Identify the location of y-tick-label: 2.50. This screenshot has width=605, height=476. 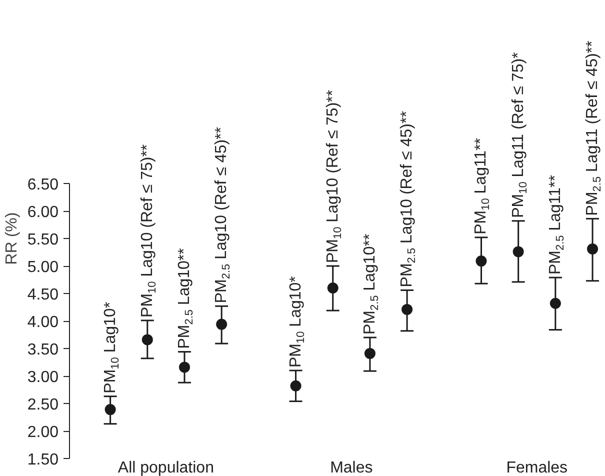
(43, 405).